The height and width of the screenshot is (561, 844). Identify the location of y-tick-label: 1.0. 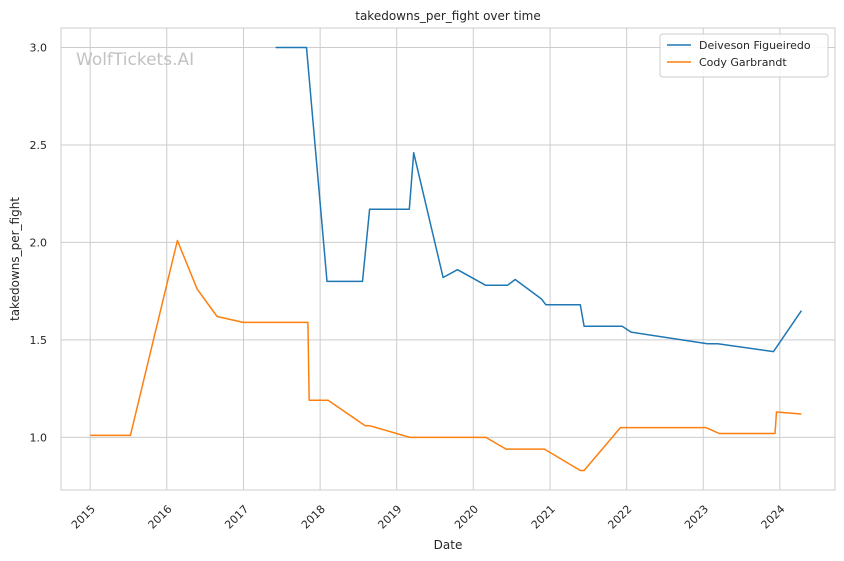
(39, 437).